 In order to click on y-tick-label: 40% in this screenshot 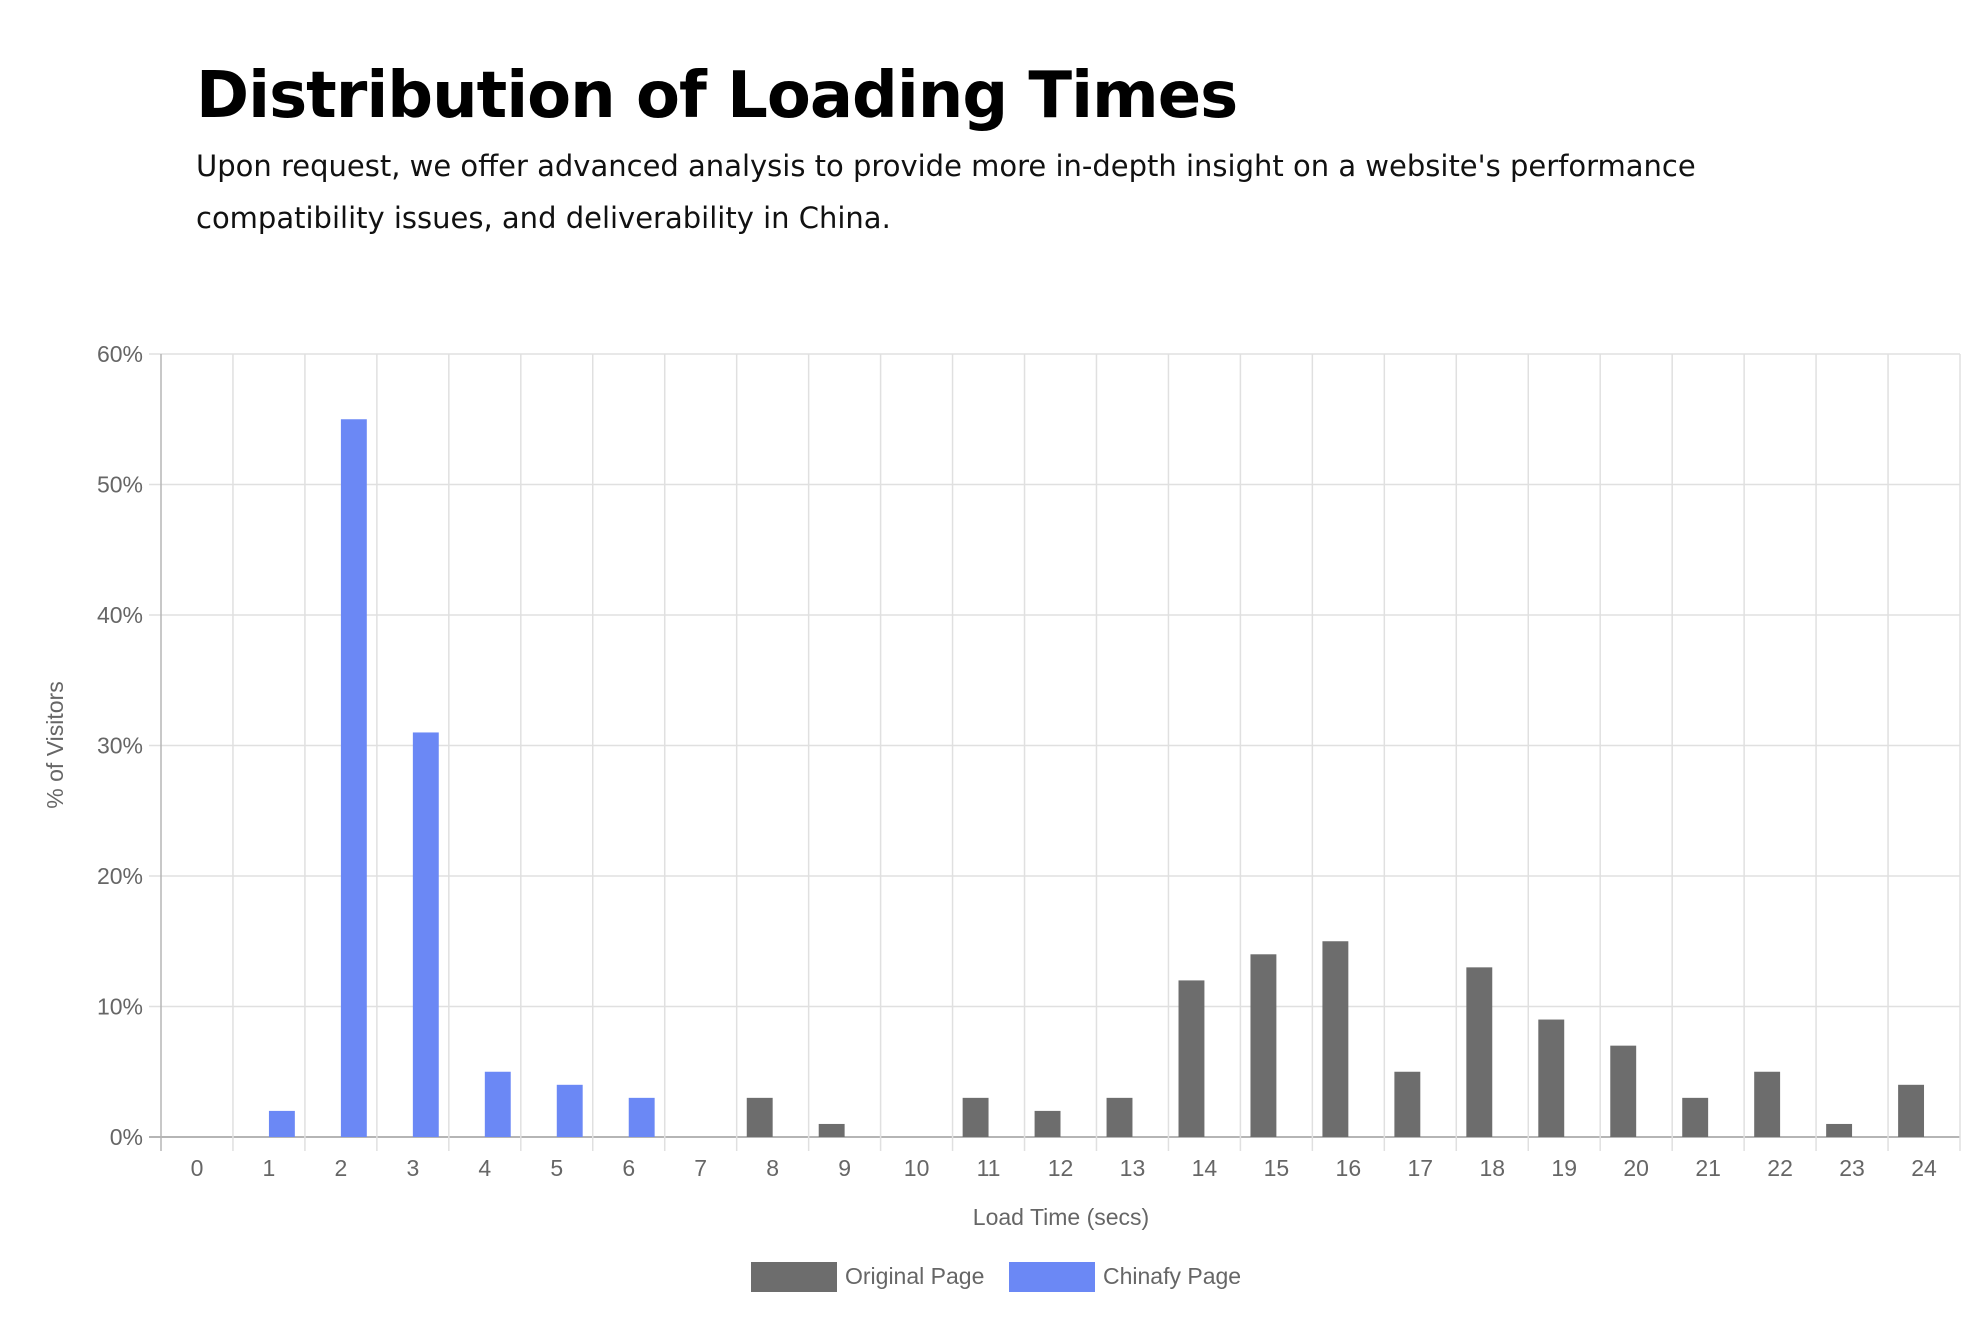, I will do `click(120, 615)`.